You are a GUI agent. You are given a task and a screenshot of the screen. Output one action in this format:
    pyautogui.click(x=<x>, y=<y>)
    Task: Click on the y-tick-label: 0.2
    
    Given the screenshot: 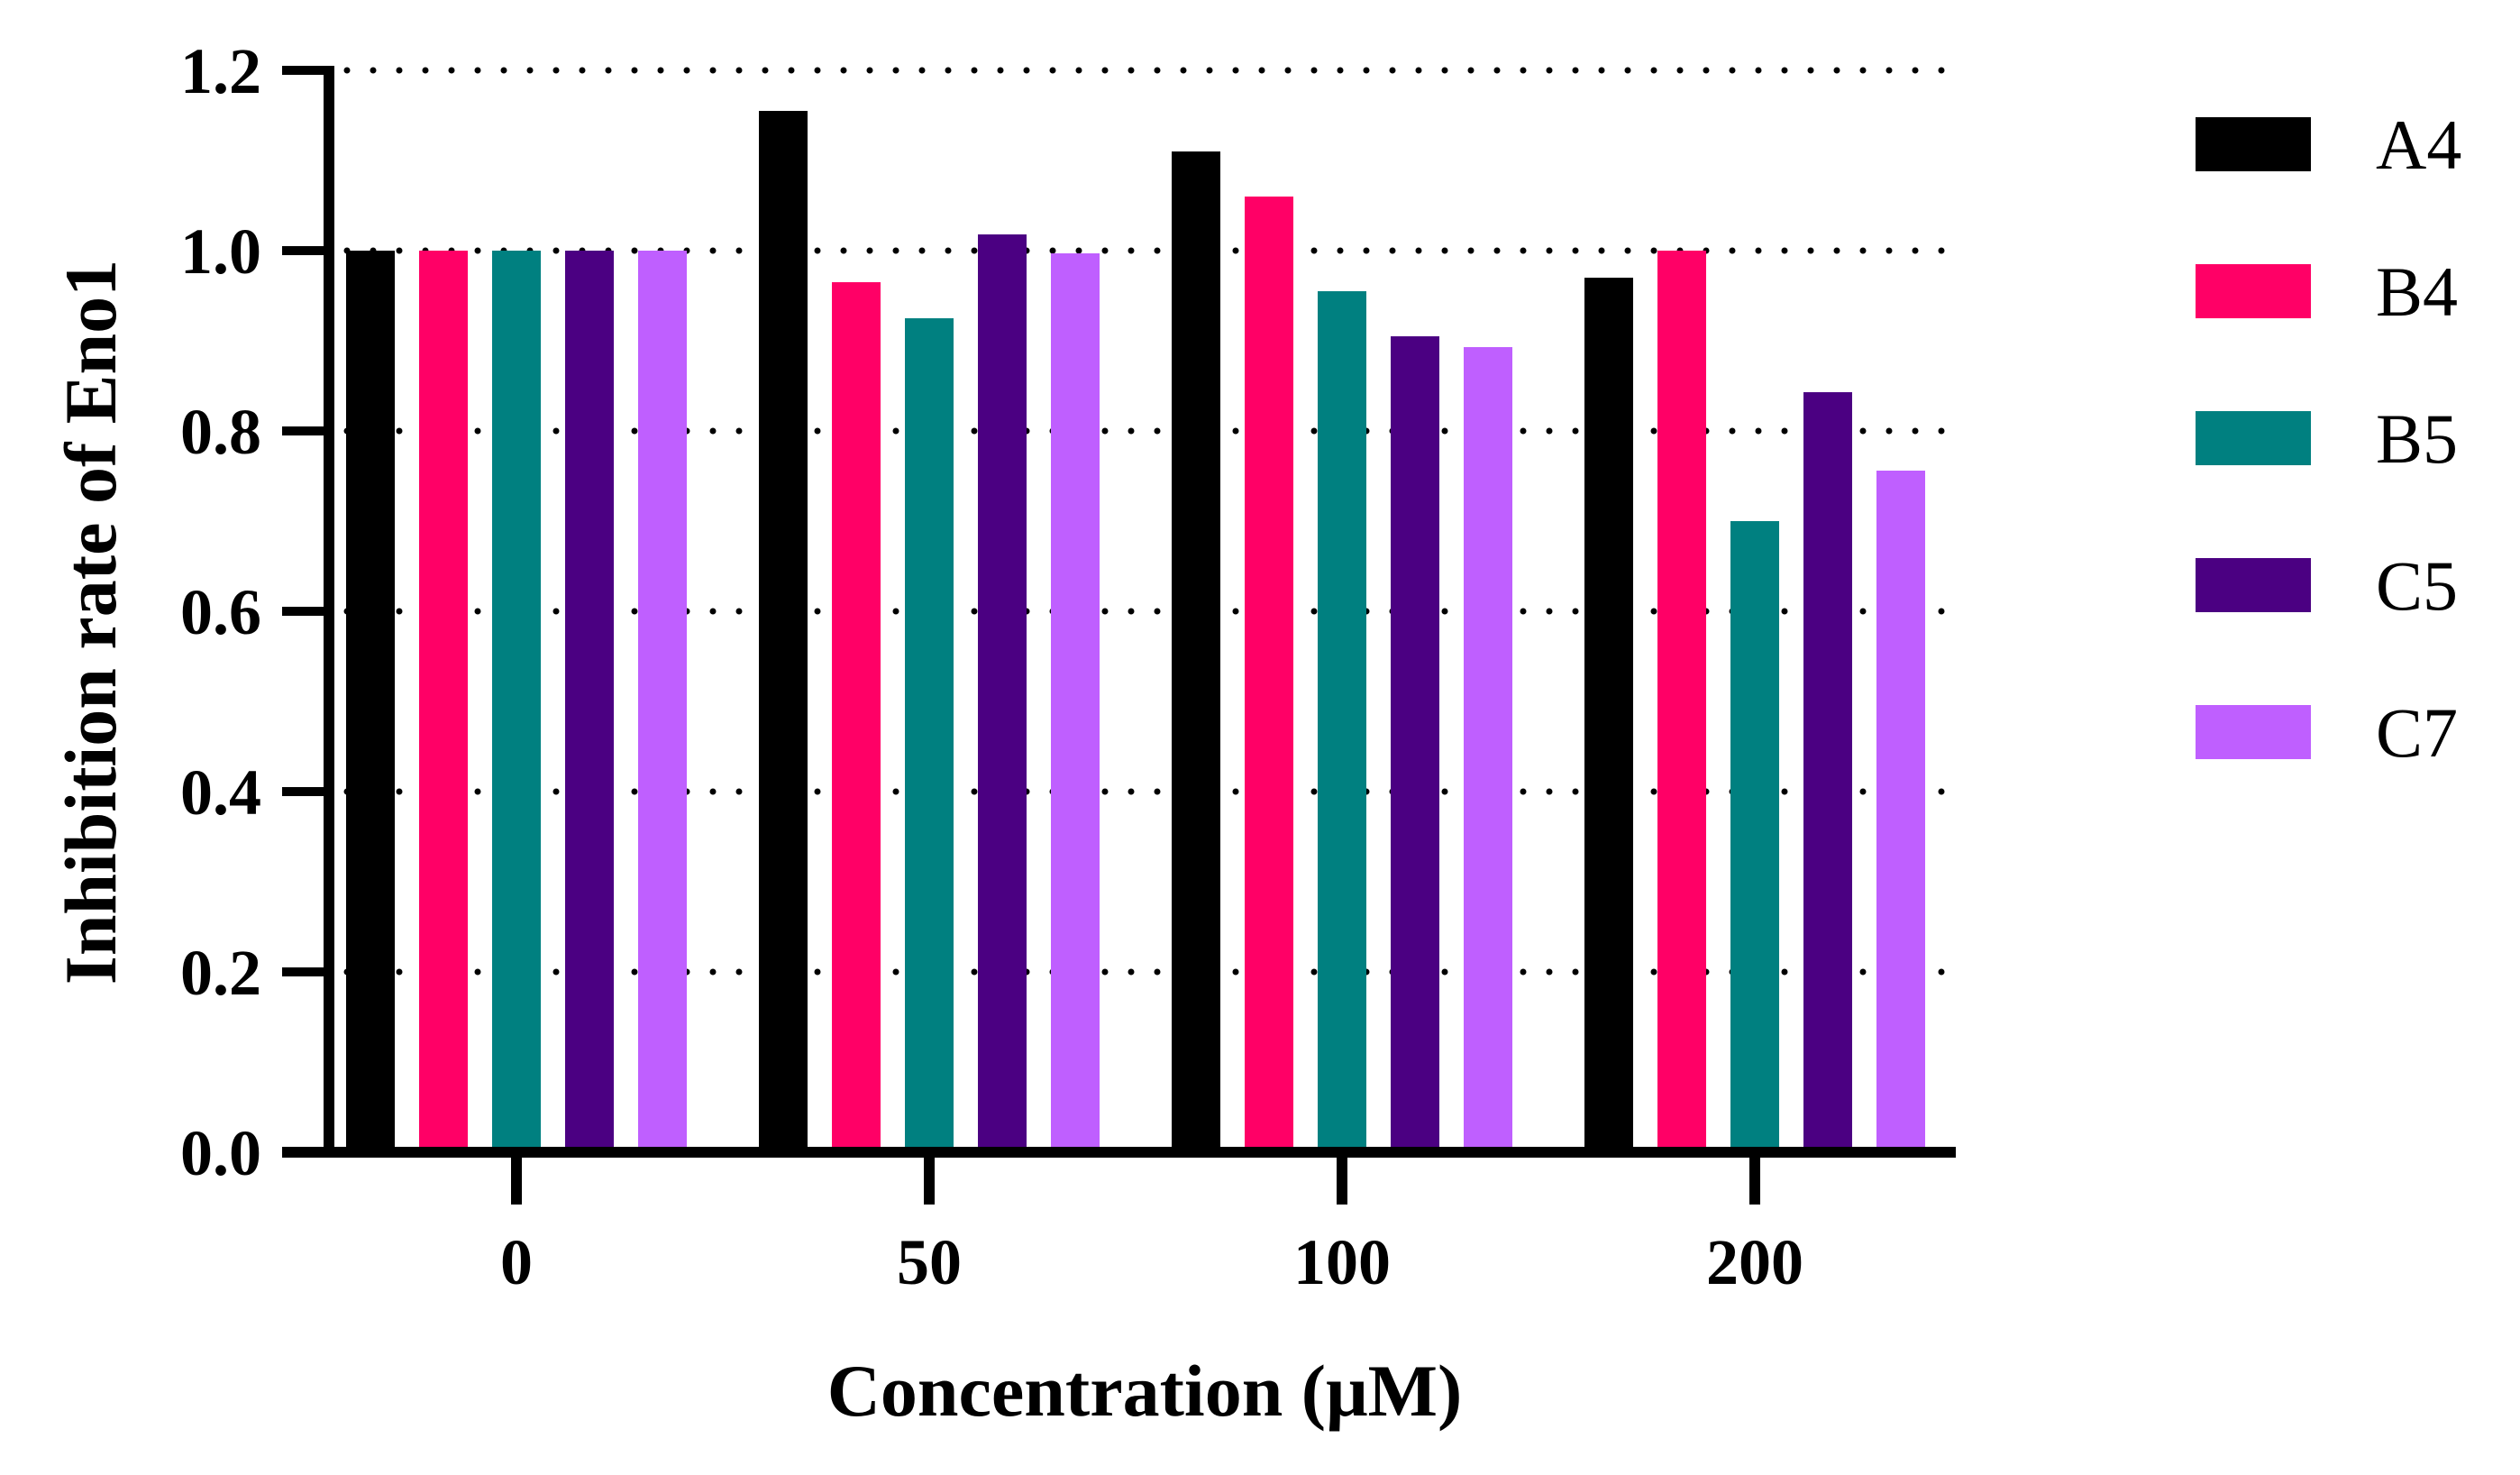 What is the action you would take?
    pyautogui.click(x=220, y=973)
    